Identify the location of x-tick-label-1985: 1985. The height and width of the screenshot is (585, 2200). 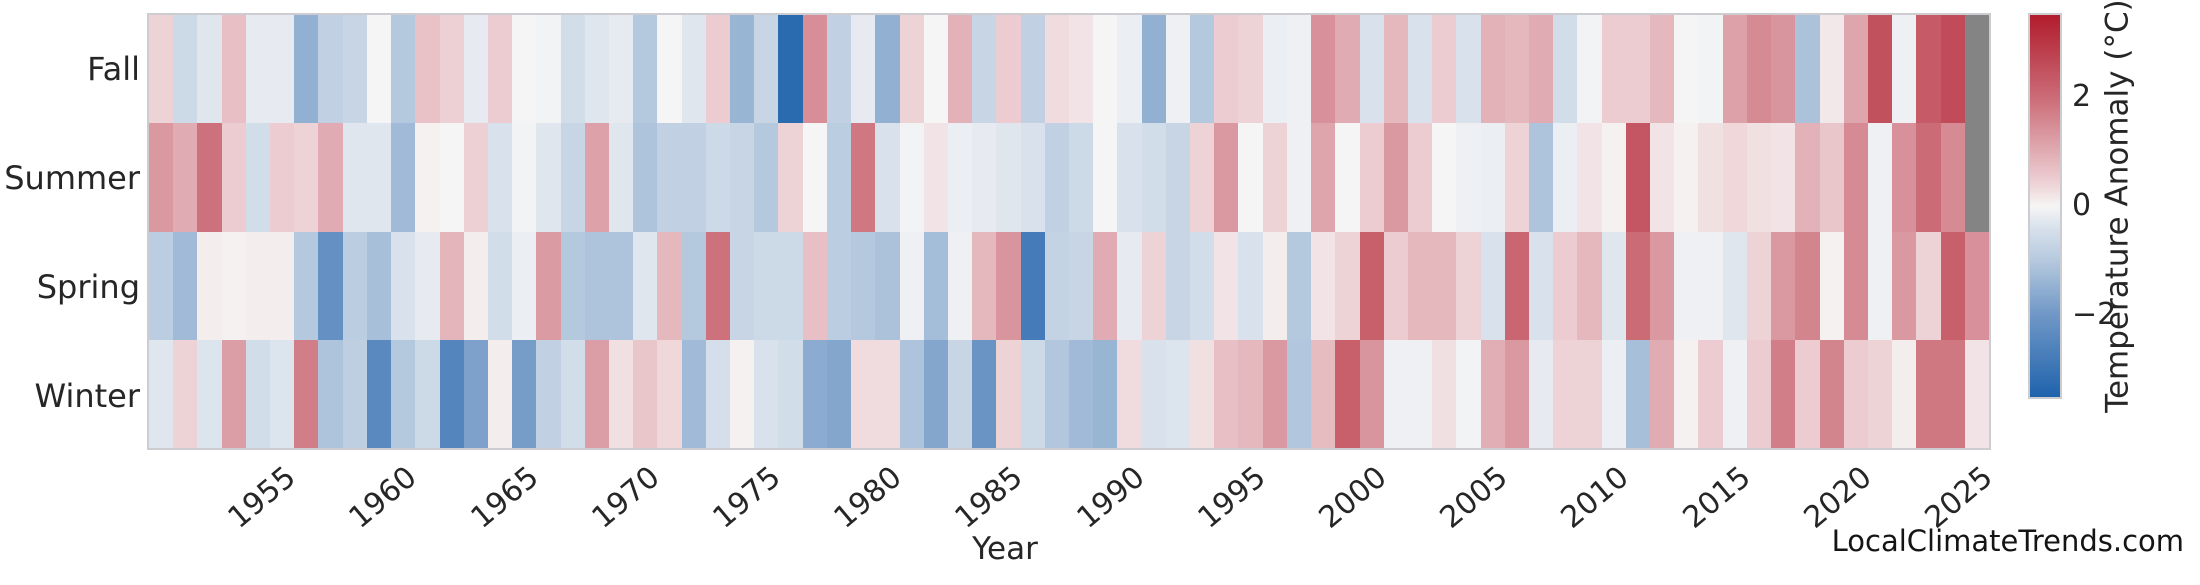
(989, 497).